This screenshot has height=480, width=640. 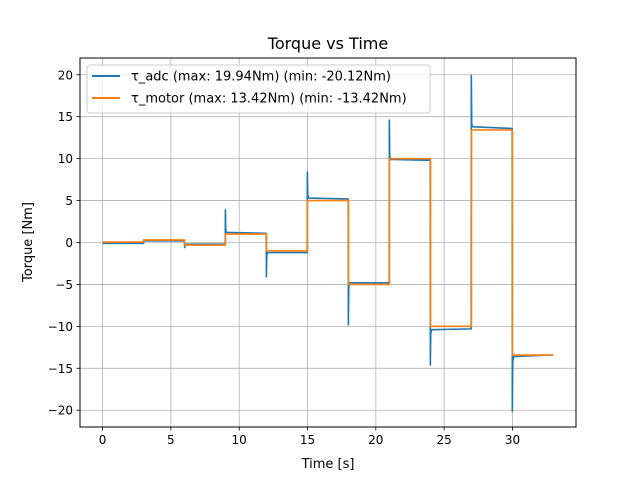 I want to click on y-tick-label: 15, so click(x=65, y=117).